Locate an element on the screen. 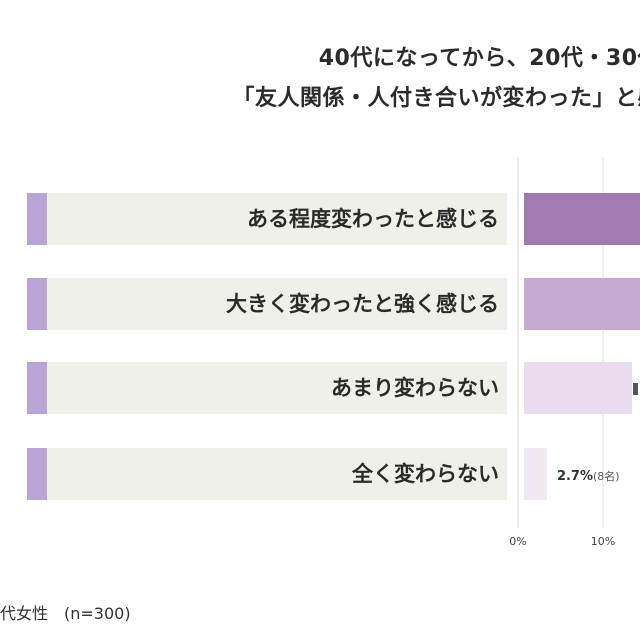 This screenshot has height=640, width=640. category-label: ある程度変わったと感じる is located at coordinates (373, 219).